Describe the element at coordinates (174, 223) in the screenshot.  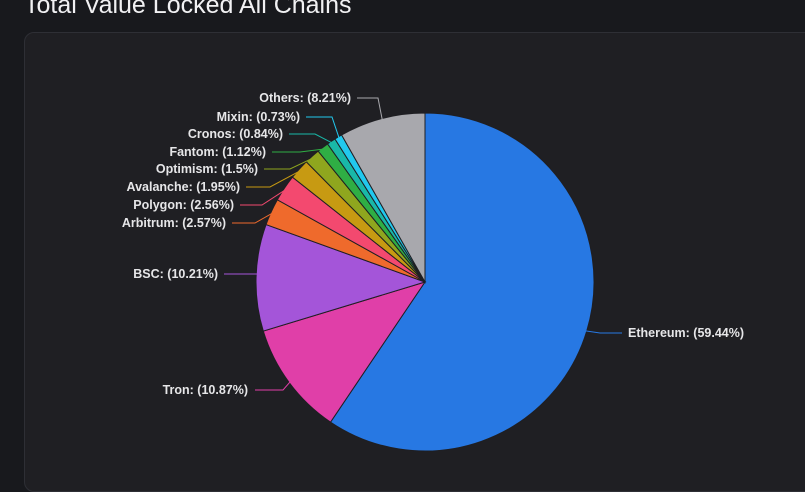
I see `slice-label-arbitrum: Arbitrum: (2.57%)` at that location.